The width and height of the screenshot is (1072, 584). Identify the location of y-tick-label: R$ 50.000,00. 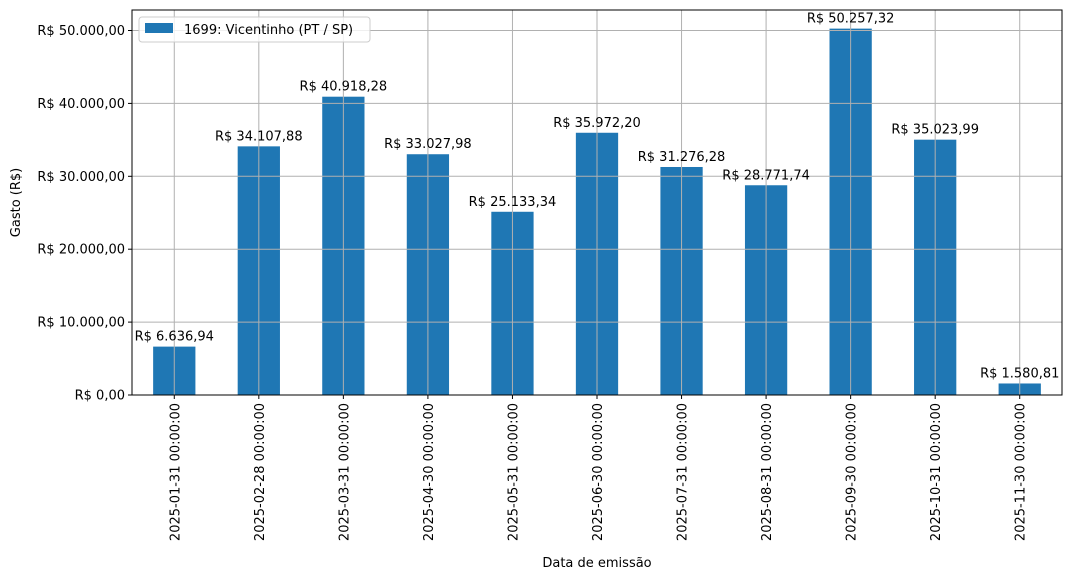
(81, 31).